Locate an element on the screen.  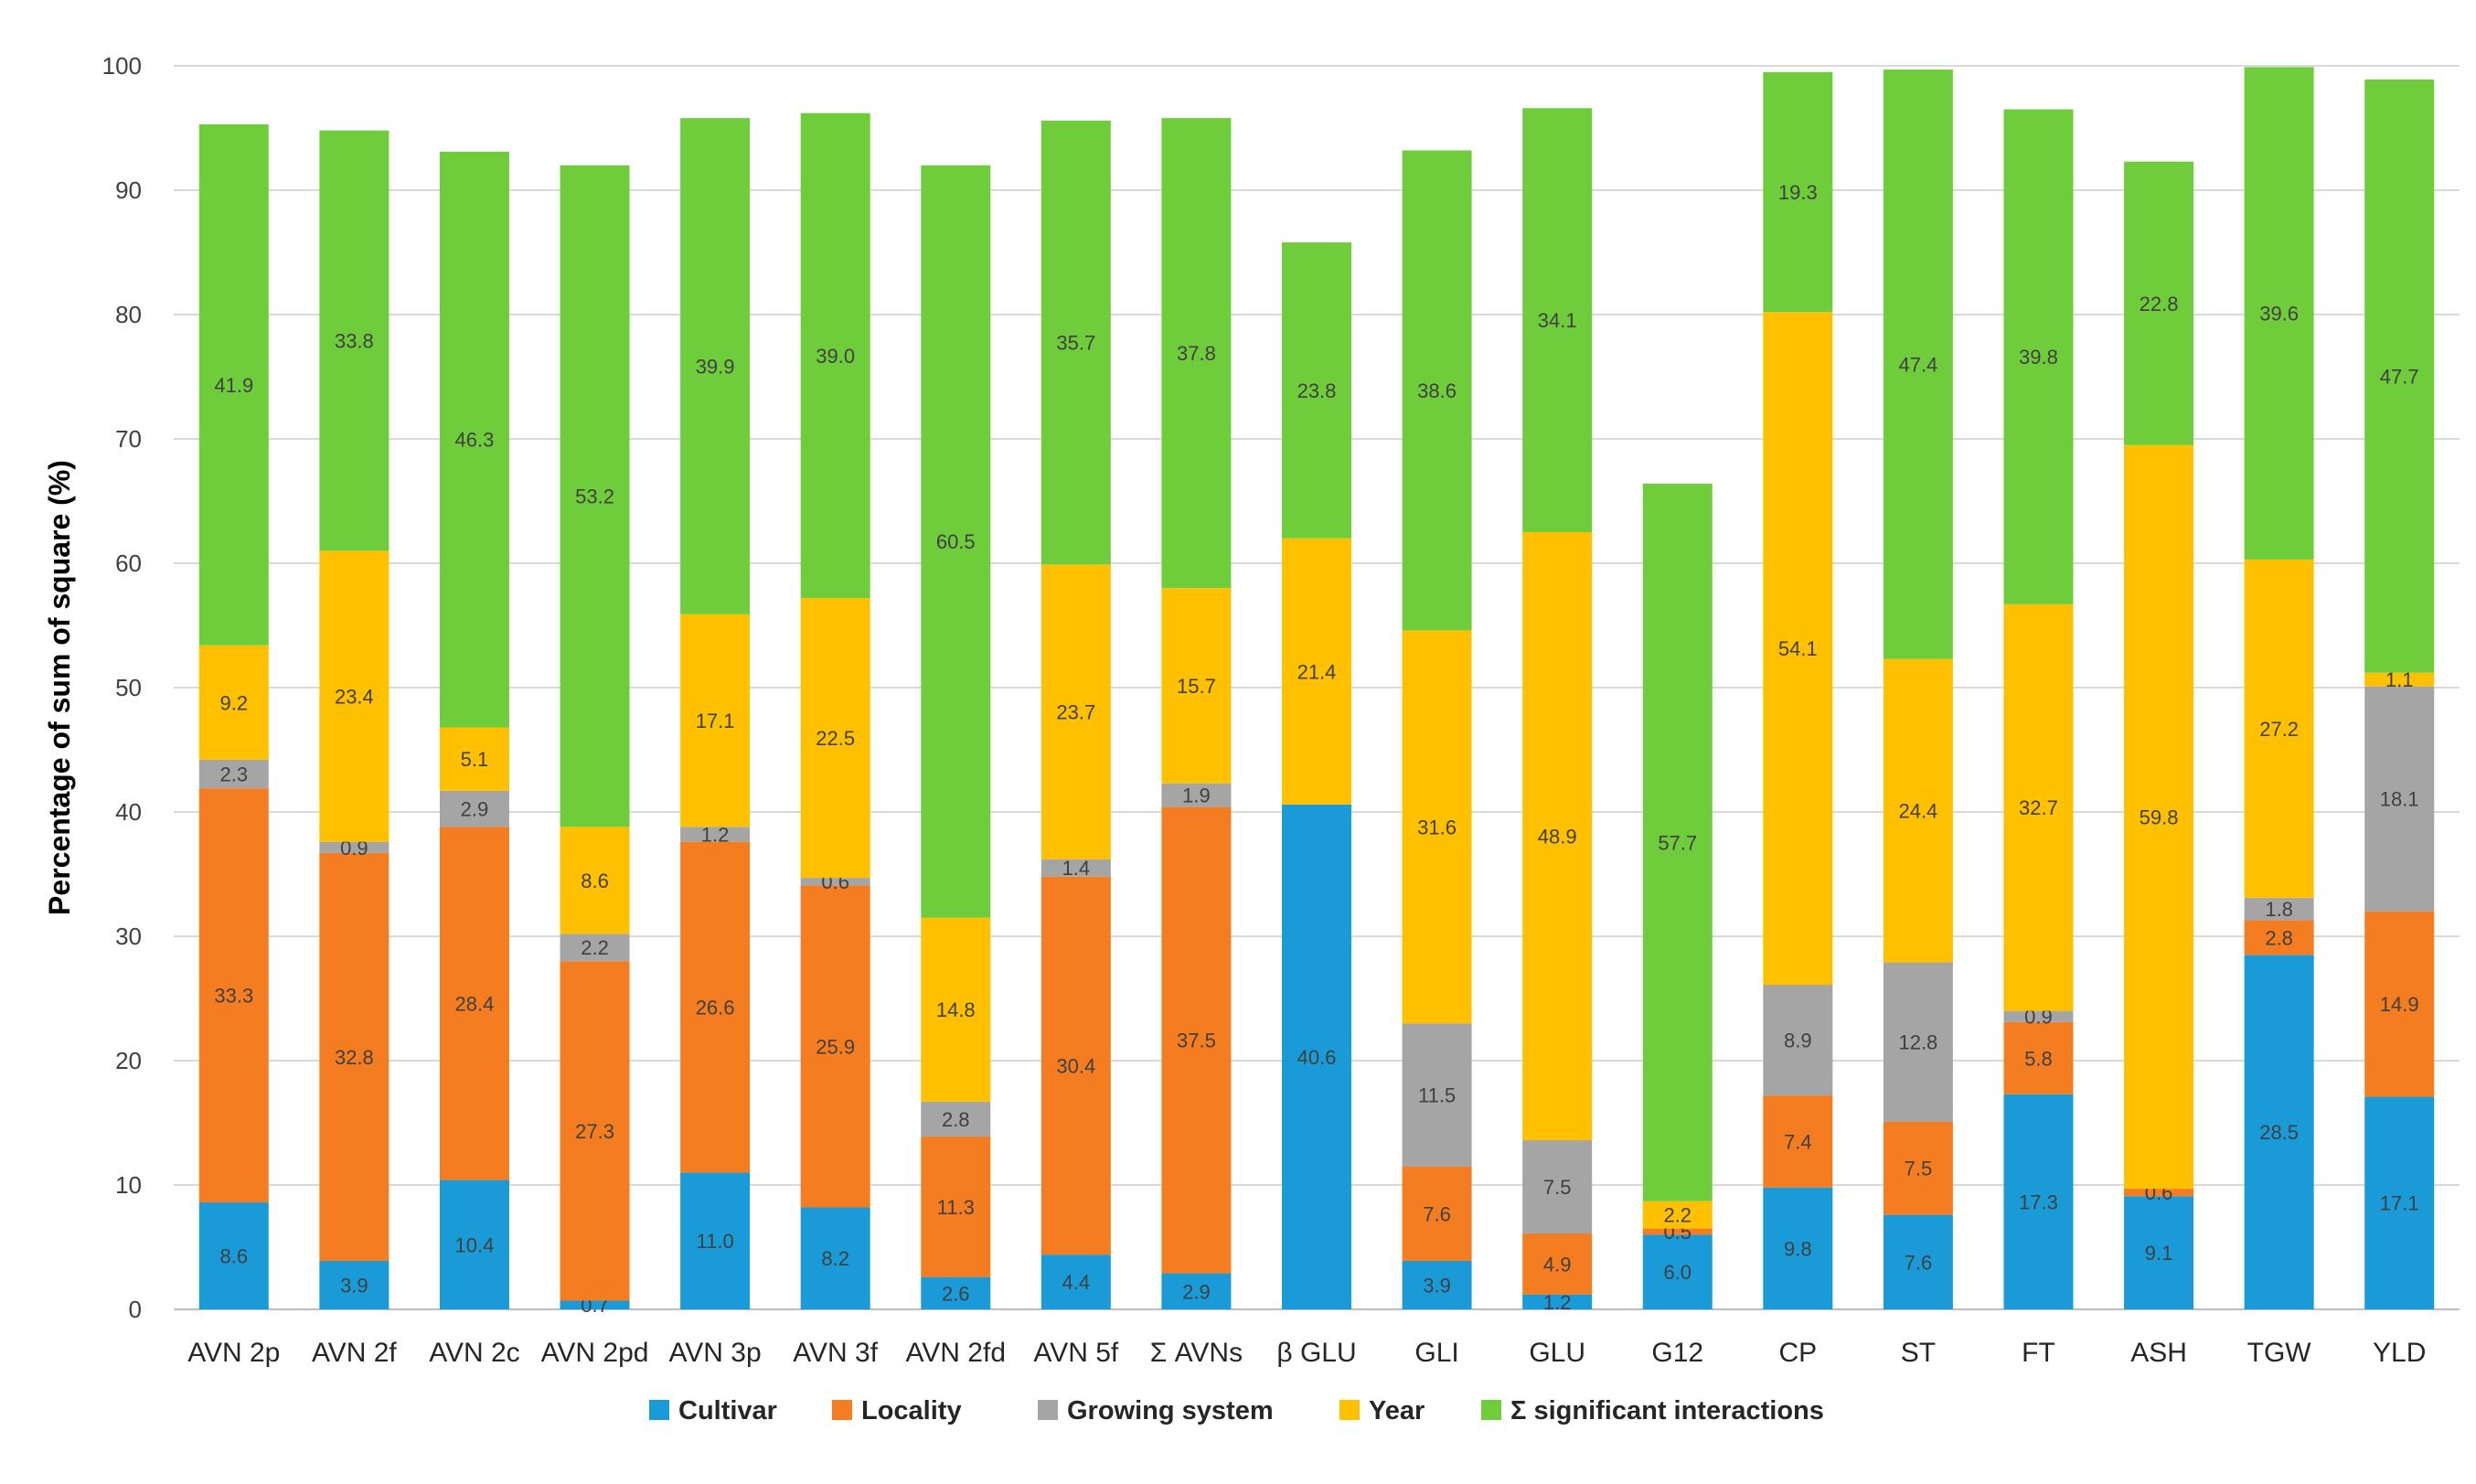
data-label: 32.8 is located at coordinates (354, 1057).